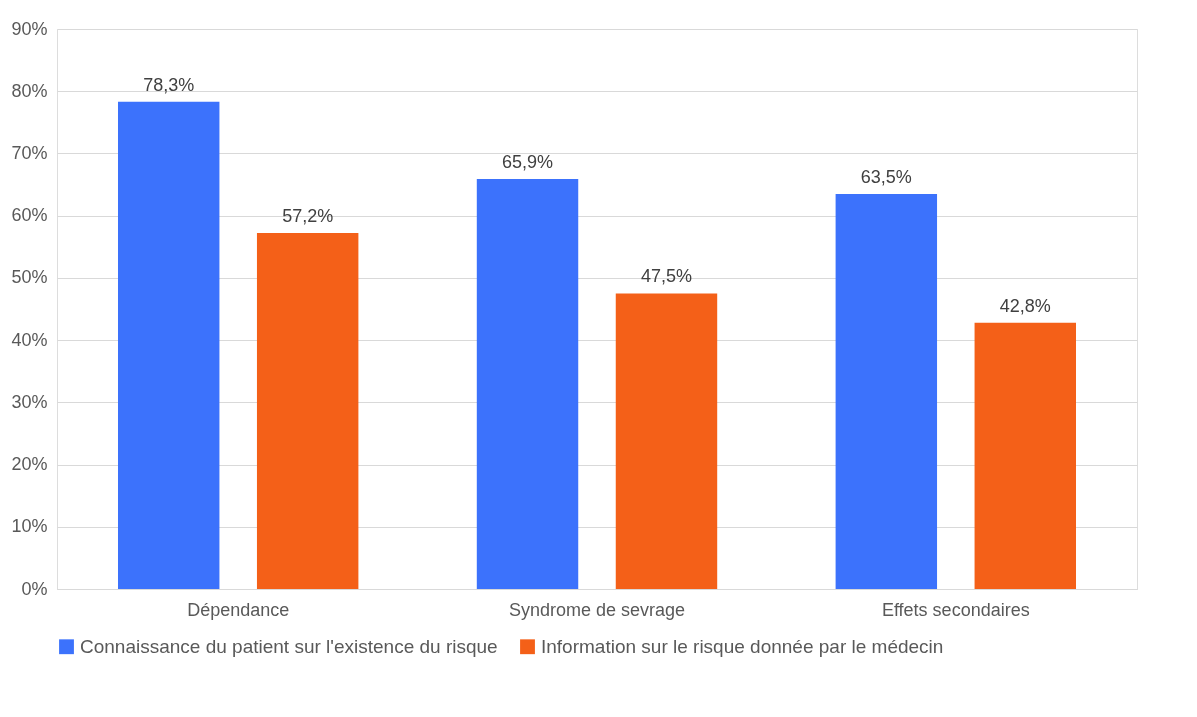 This screenshot has width=1197, height=717. What do you see at coordinates (29, 464) in the screenshot?
I see `y-tick-label: 20%` at bounding box center [29, 464].